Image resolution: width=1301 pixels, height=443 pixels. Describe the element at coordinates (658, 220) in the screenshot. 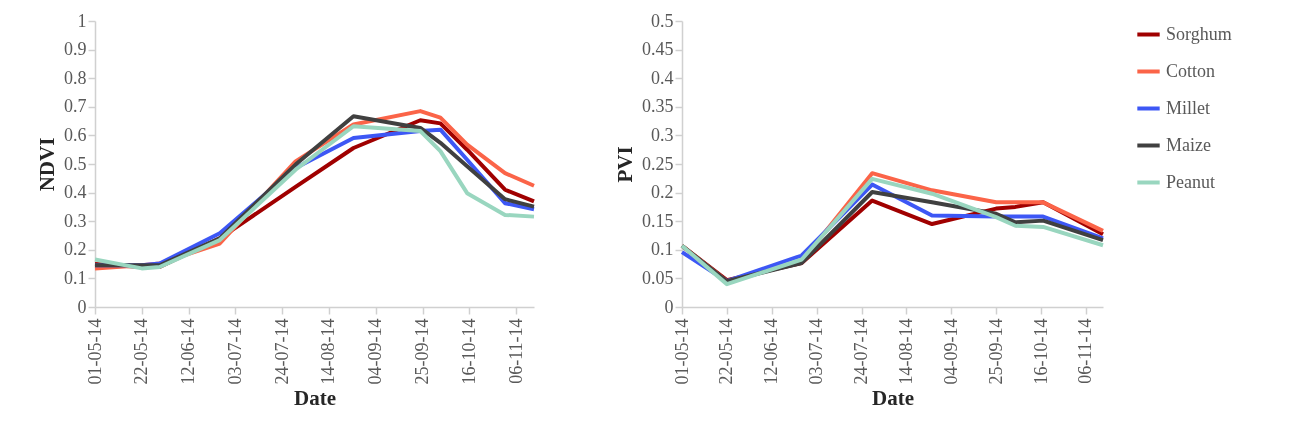

I see `y-tick-label: 0.15` at that location.